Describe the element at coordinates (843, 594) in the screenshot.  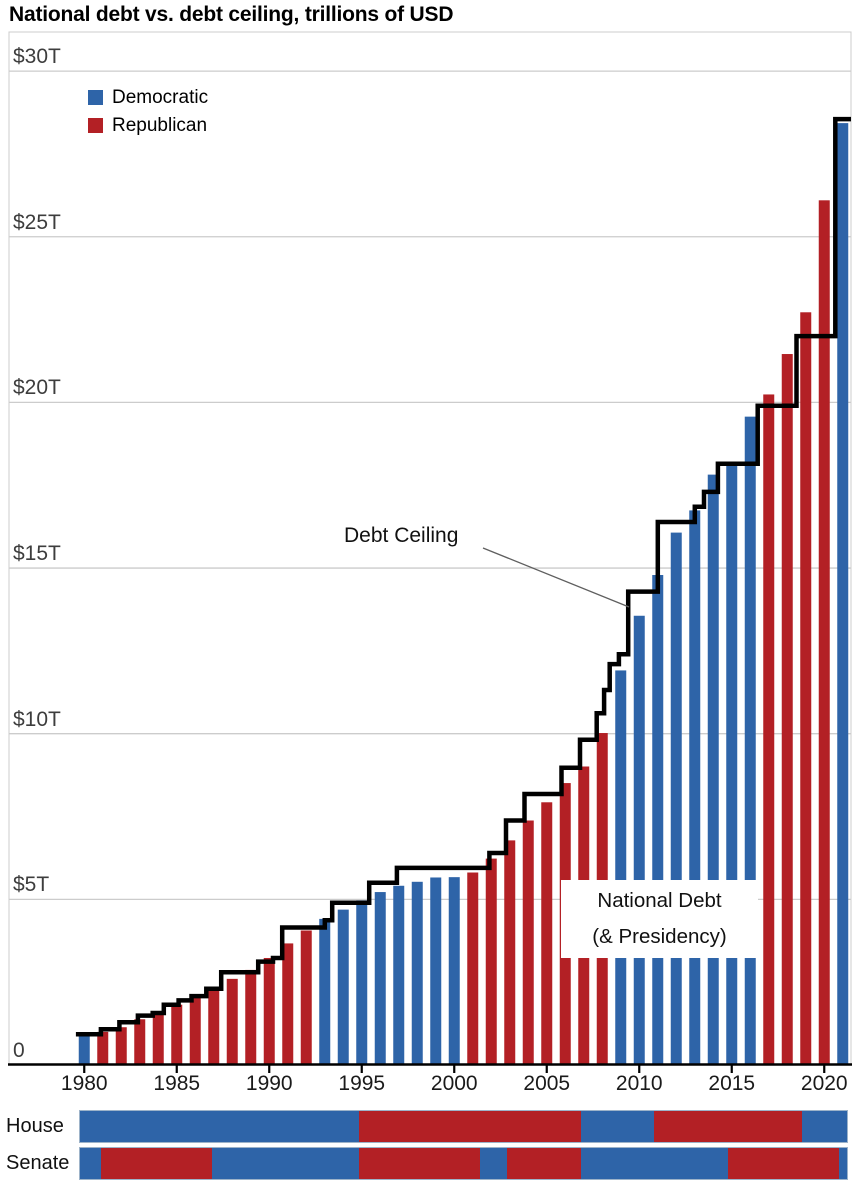
I see `debt-bar-2021` at that location.